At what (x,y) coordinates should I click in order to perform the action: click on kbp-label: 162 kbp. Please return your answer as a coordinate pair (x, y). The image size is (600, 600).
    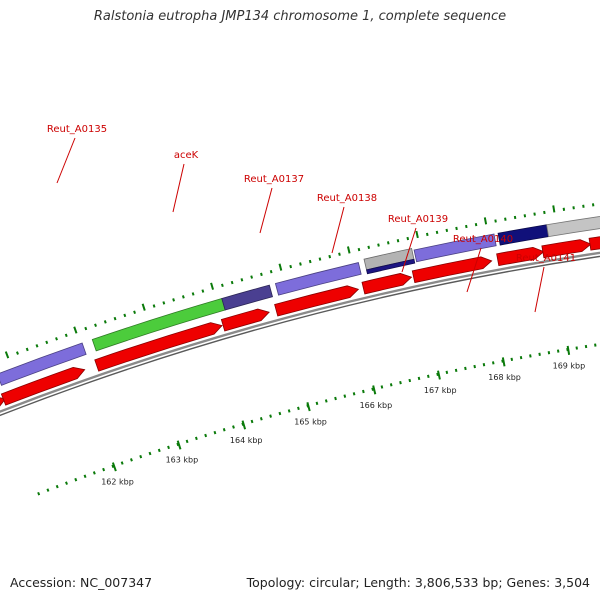
    Looking at the image, I should click on (117, 481).